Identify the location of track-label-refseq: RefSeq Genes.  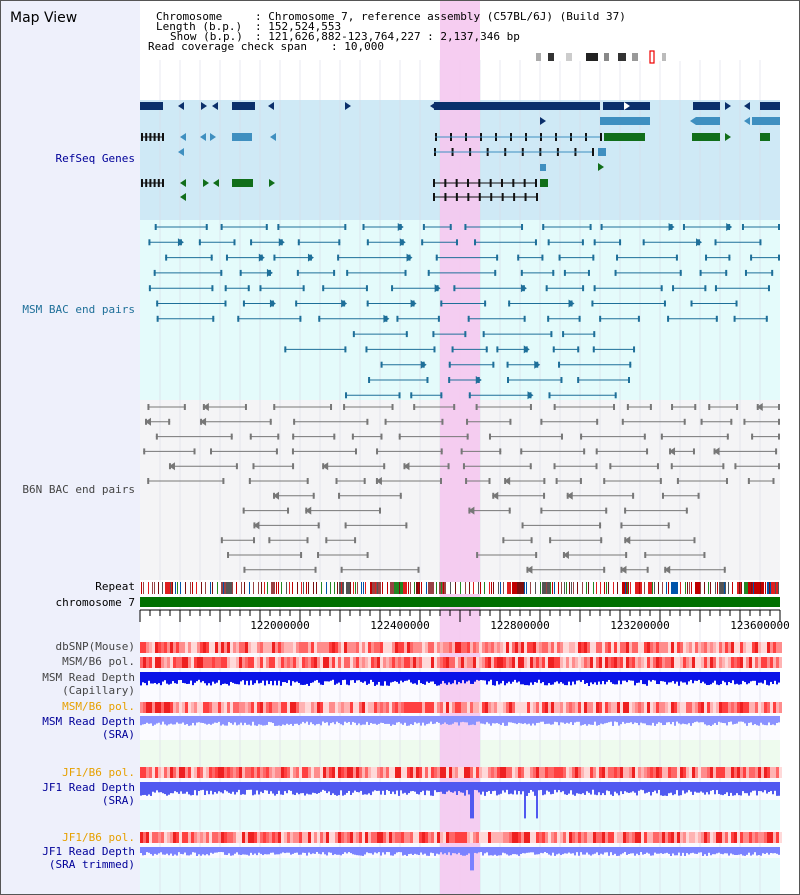
(95, 158).